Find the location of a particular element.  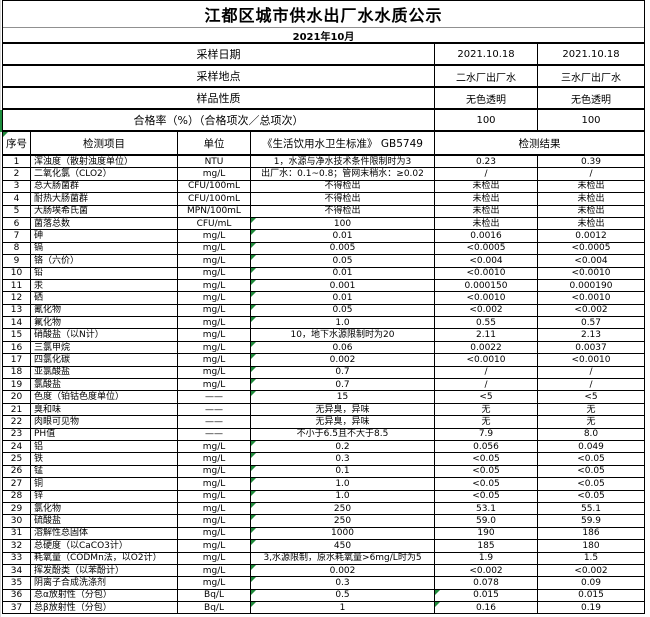

cell-test-item: 锰 is located at coordinates (104, 471).